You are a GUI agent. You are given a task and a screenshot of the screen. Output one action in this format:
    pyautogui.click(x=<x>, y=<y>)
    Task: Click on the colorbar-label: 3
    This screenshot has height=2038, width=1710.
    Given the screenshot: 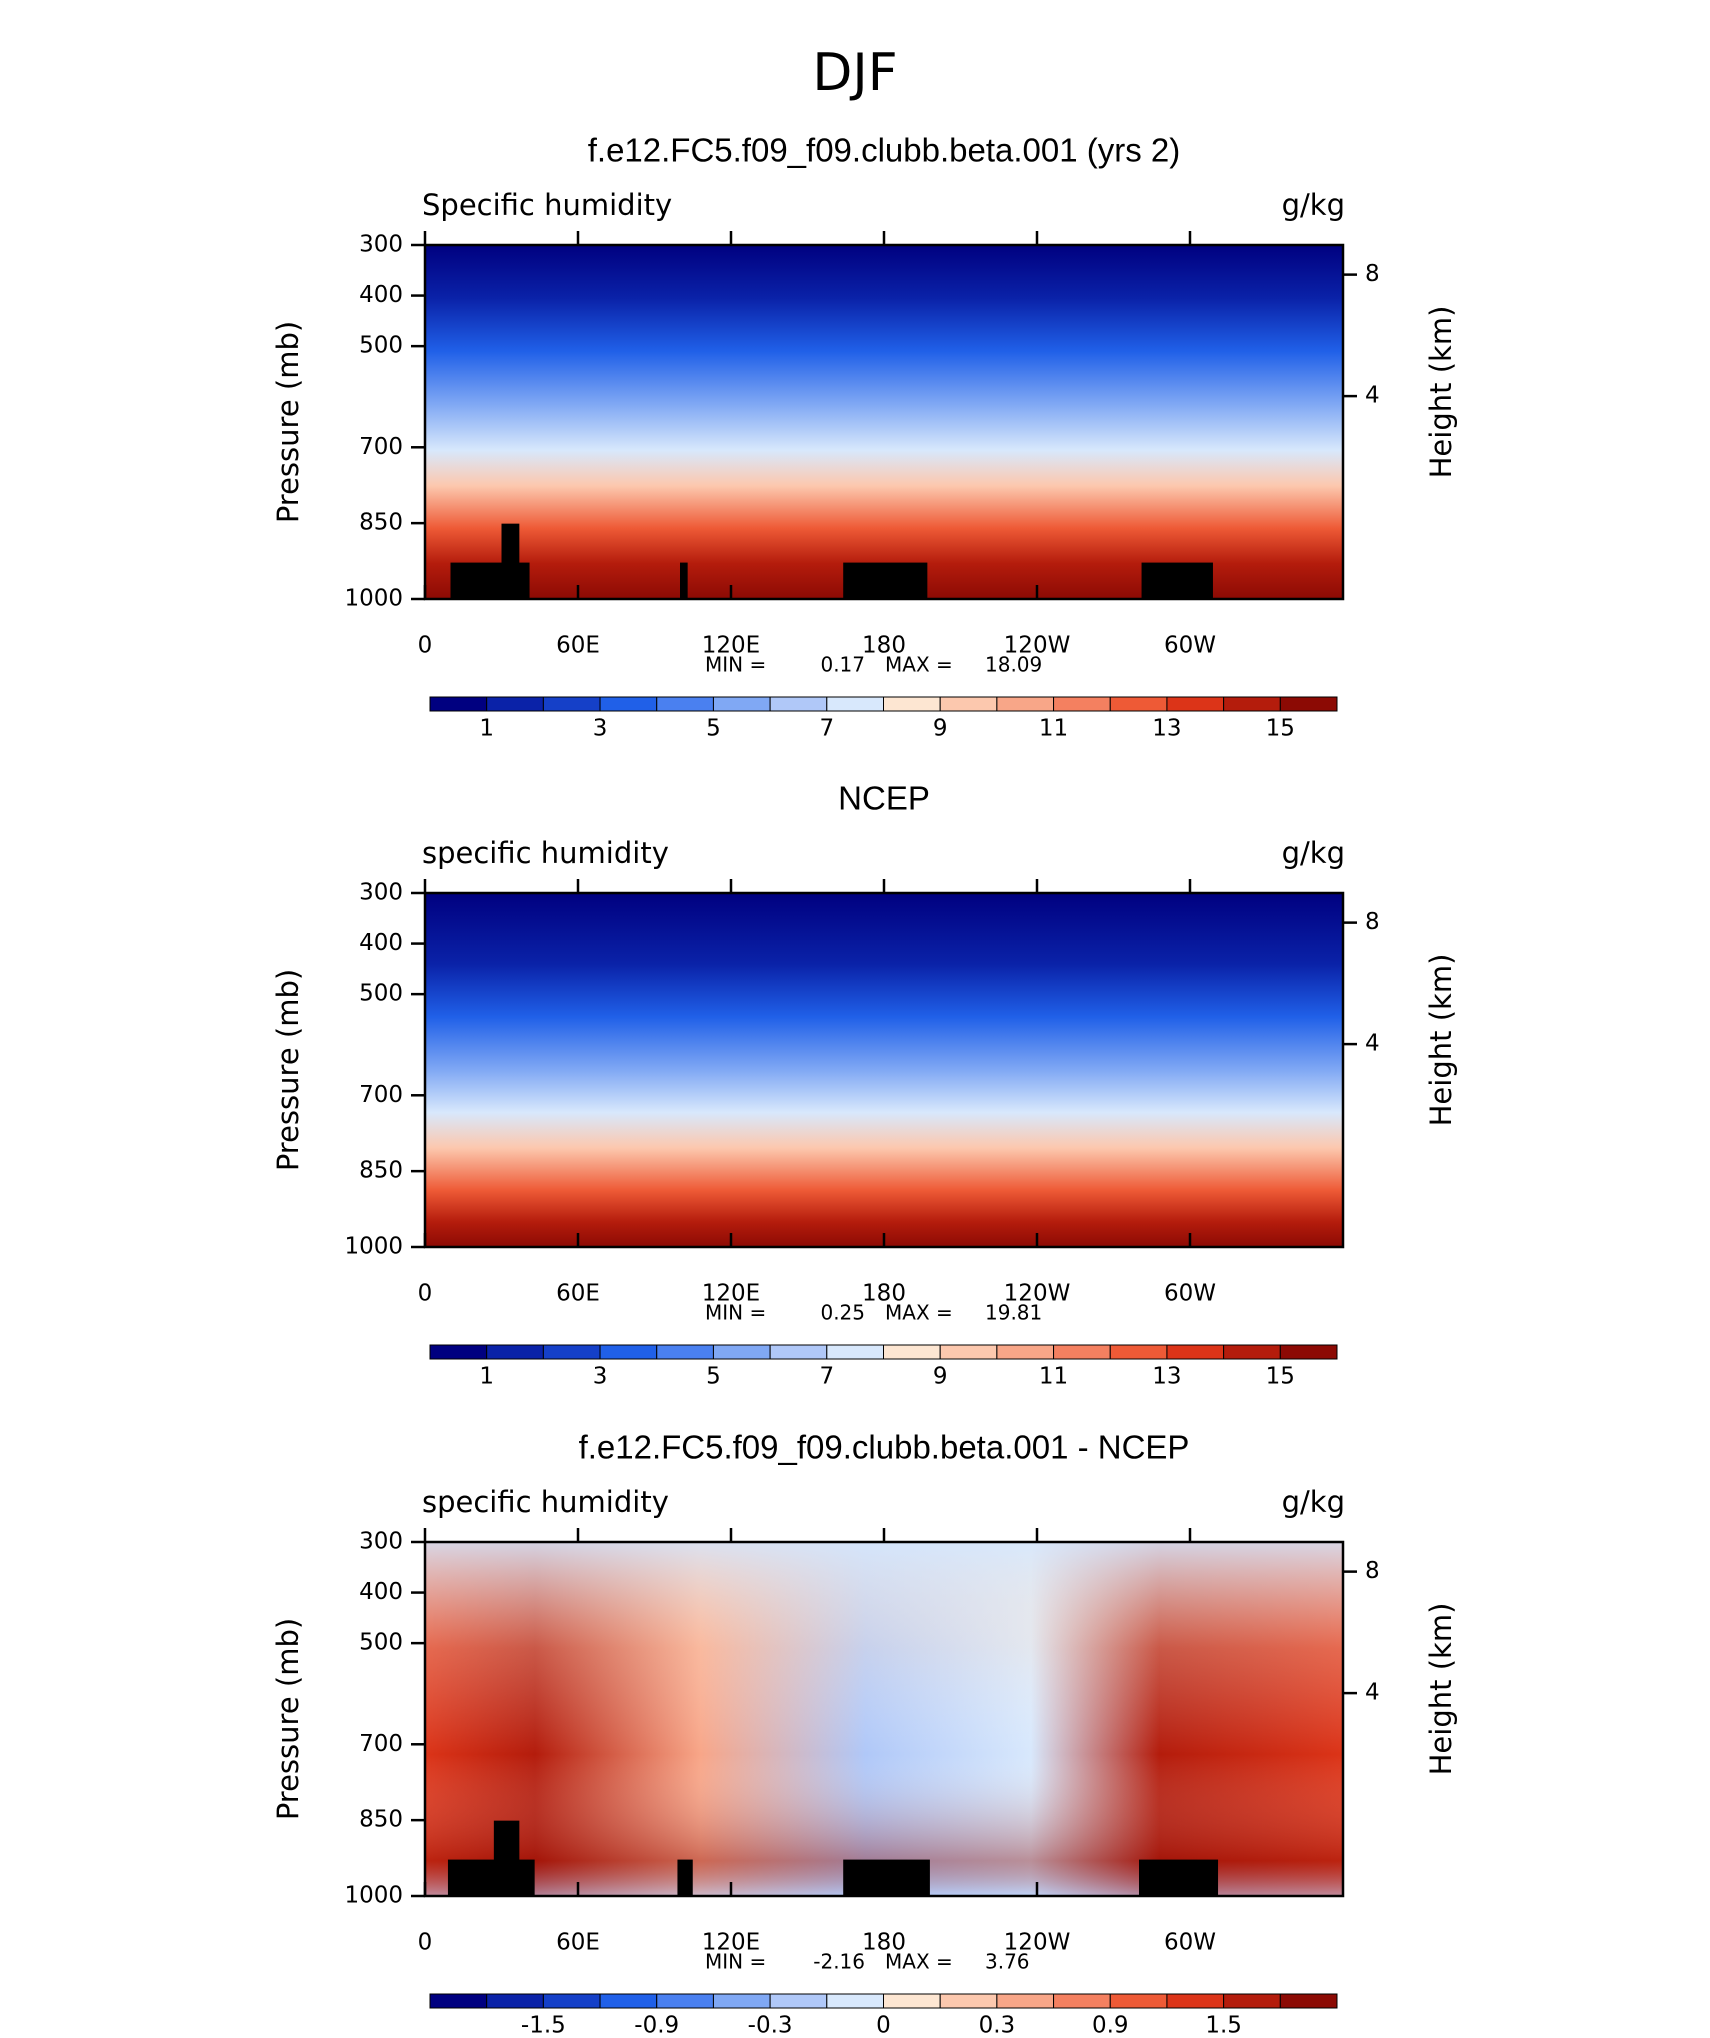 What is the action you would take?
    pyautogui.click(x=600, y=1377)
    